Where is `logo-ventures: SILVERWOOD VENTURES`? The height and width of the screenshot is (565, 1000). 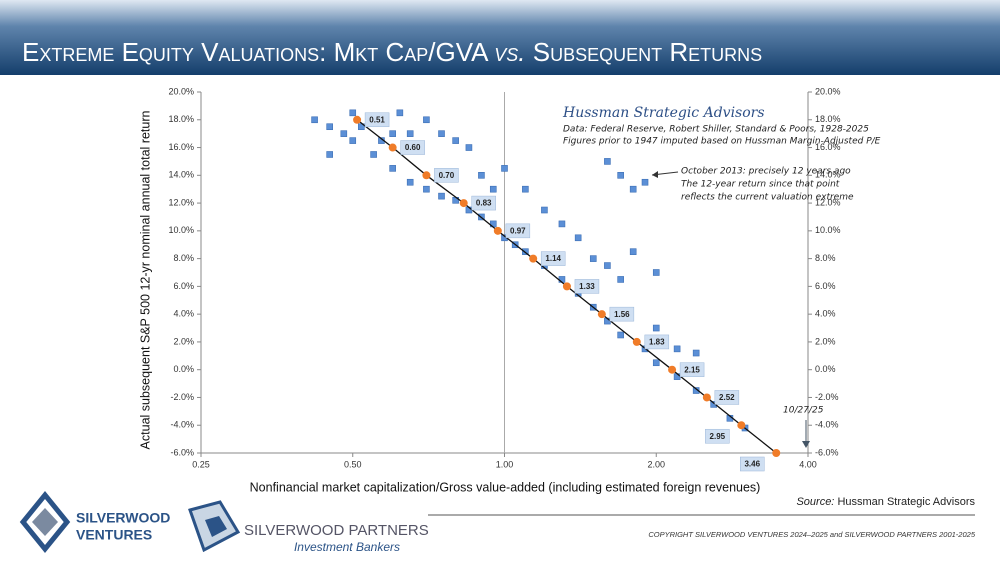
logo-ventures: SILVERWOOD VENTURES is located at coordinates (94, 522).